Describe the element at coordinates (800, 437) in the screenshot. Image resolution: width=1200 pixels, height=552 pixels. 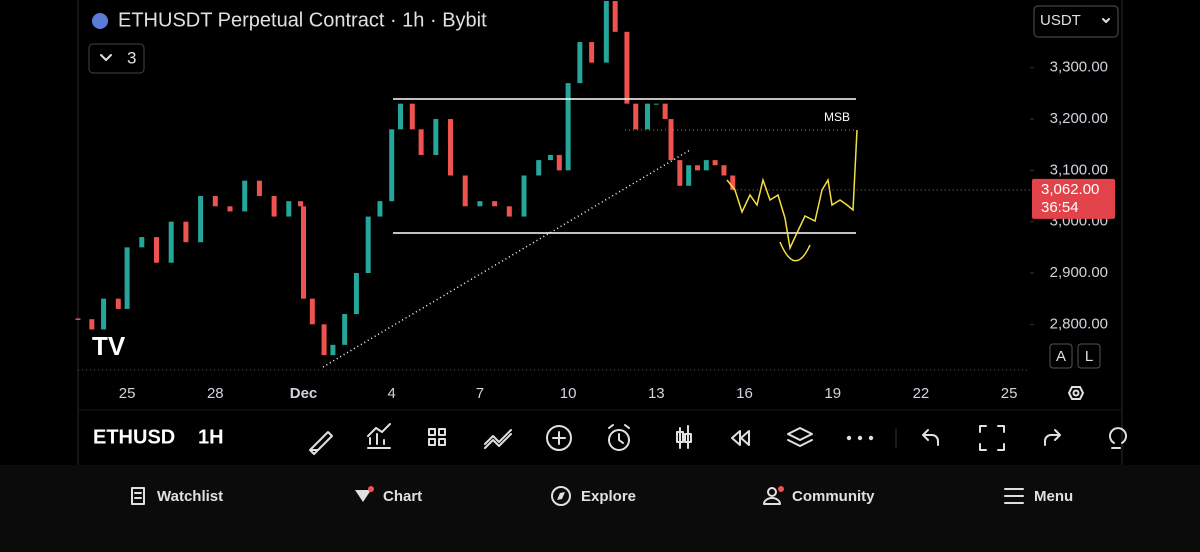
I see `layers-icon` at that location.